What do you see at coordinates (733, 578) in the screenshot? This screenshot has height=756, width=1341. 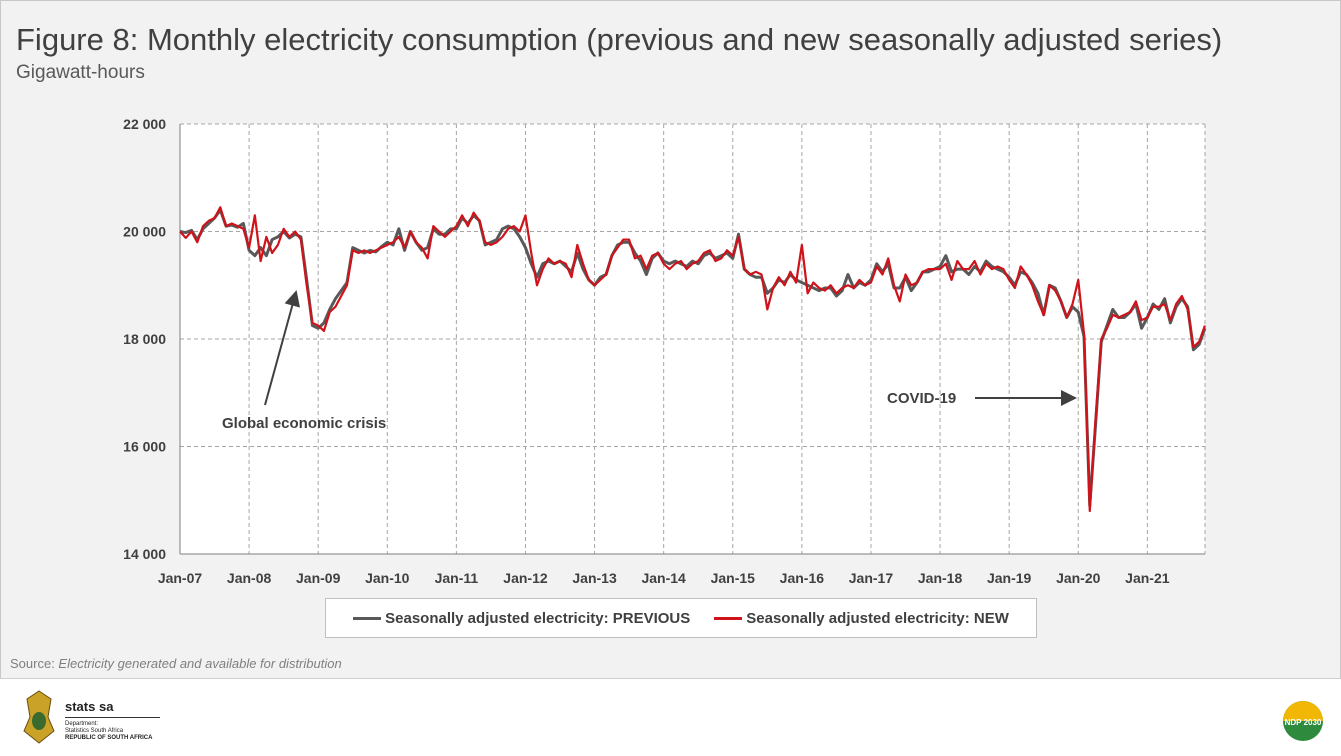 I see `x-tick-label: Jan-15` at bounding box center [733, 578].